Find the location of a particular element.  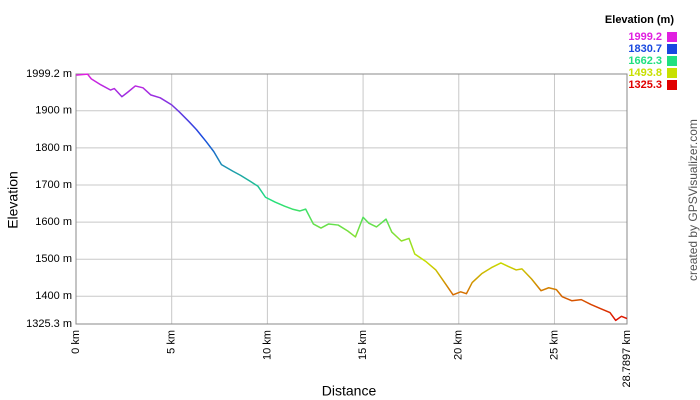

x-tick-label: 28.7897 km is located at coordinates (627, 358).